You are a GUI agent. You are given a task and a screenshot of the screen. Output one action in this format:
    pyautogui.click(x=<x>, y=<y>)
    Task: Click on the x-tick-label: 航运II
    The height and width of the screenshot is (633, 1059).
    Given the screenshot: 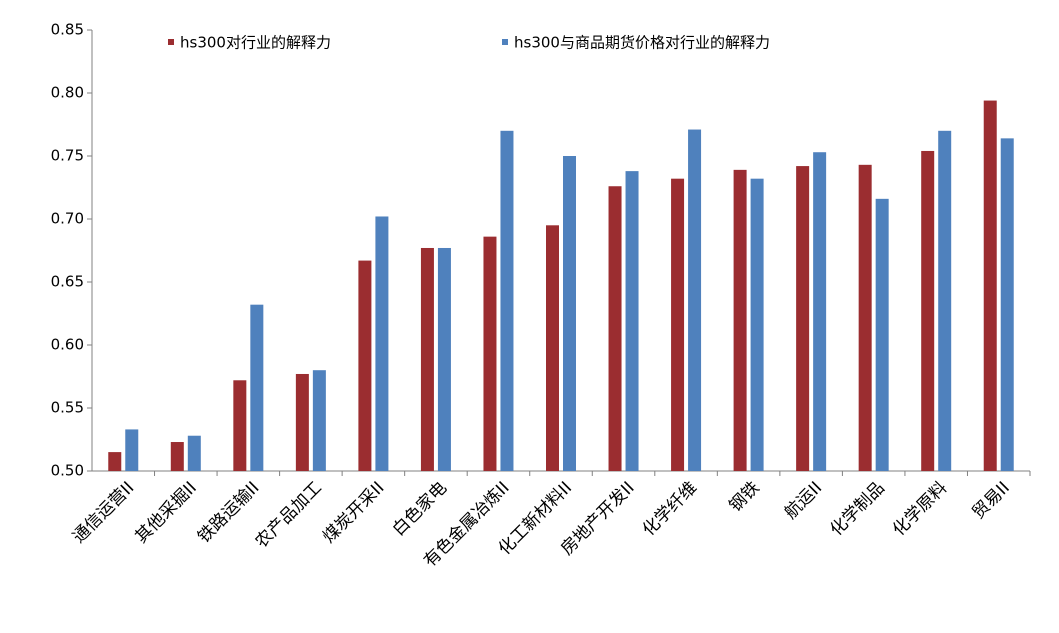 What is the action you would take?
    pyautogui.click(x=803, y=500)
    